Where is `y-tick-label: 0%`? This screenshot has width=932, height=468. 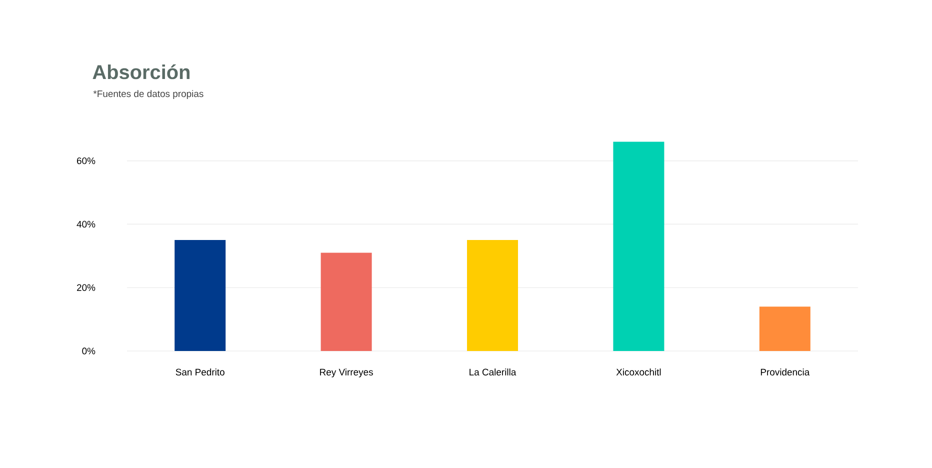 y-tick-label: 0% is located at coordinates (89, 351).